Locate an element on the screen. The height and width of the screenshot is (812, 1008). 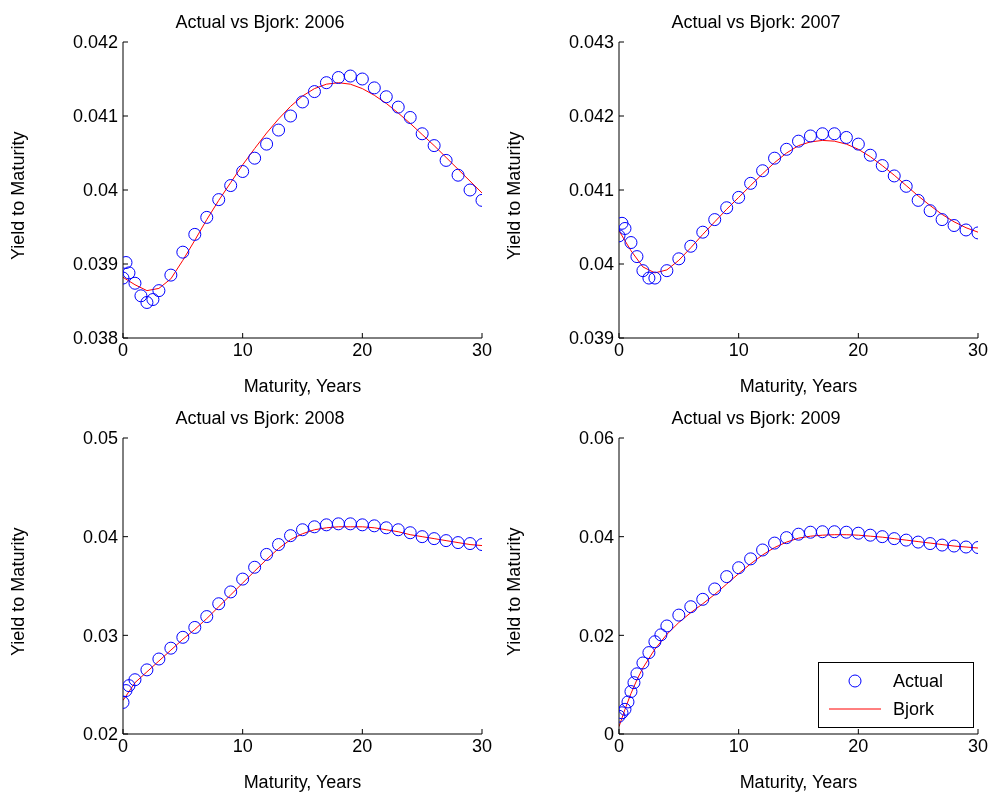
y-tick-label: 0.03 is located at coordinates (100, 635).